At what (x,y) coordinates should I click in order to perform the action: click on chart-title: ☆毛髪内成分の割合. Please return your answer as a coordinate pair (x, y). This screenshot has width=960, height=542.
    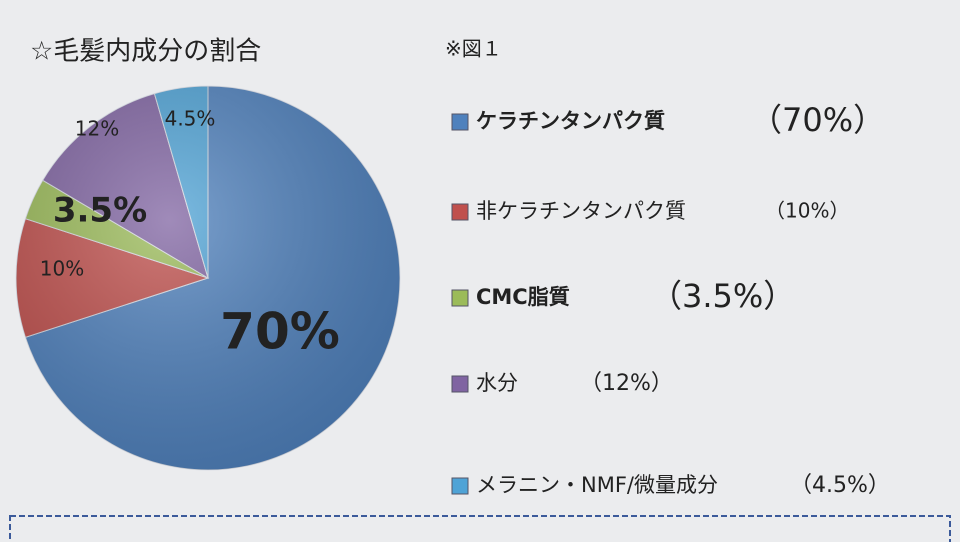
    Looking at the image, I should click on (145, 52).